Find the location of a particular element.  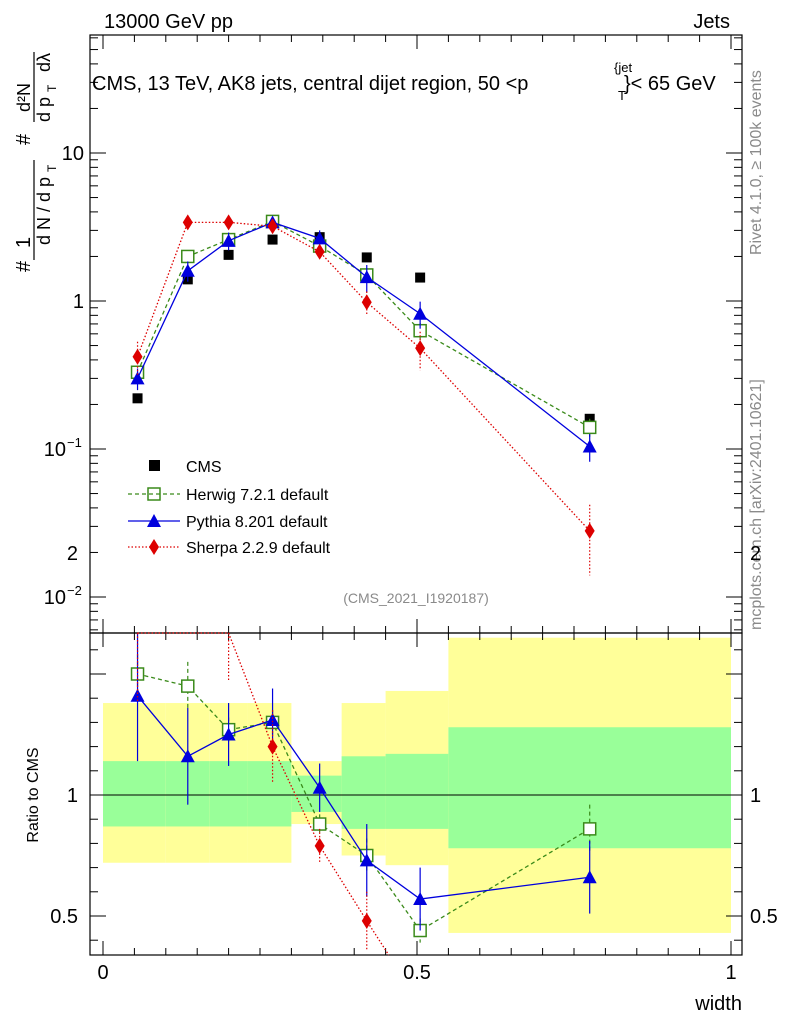

y-tick-label-top: 1 is located at coordinates (78, 302).